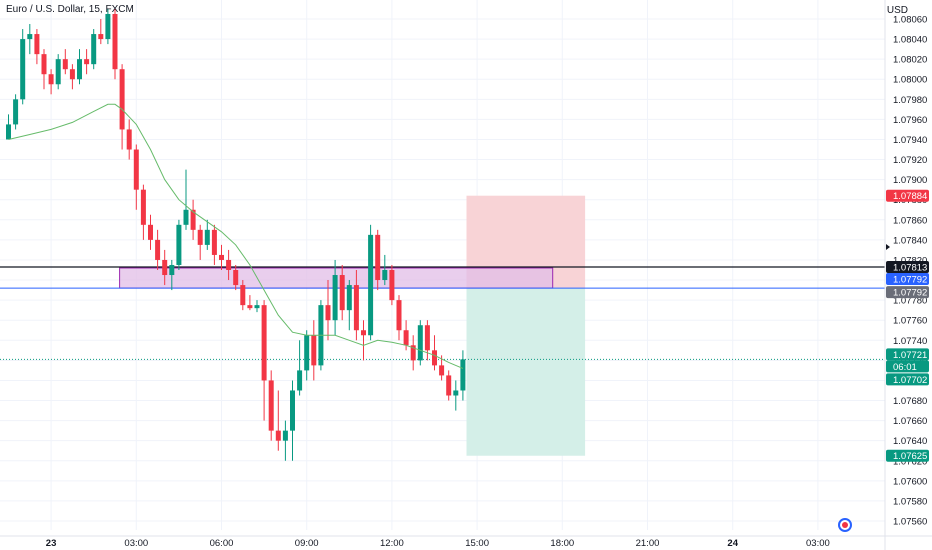 The height and width of the screenshot is (550, 932). Describe the element at coordinates (905, 367) in the screenshot. I see `price-label-text: 06:01` at that location.